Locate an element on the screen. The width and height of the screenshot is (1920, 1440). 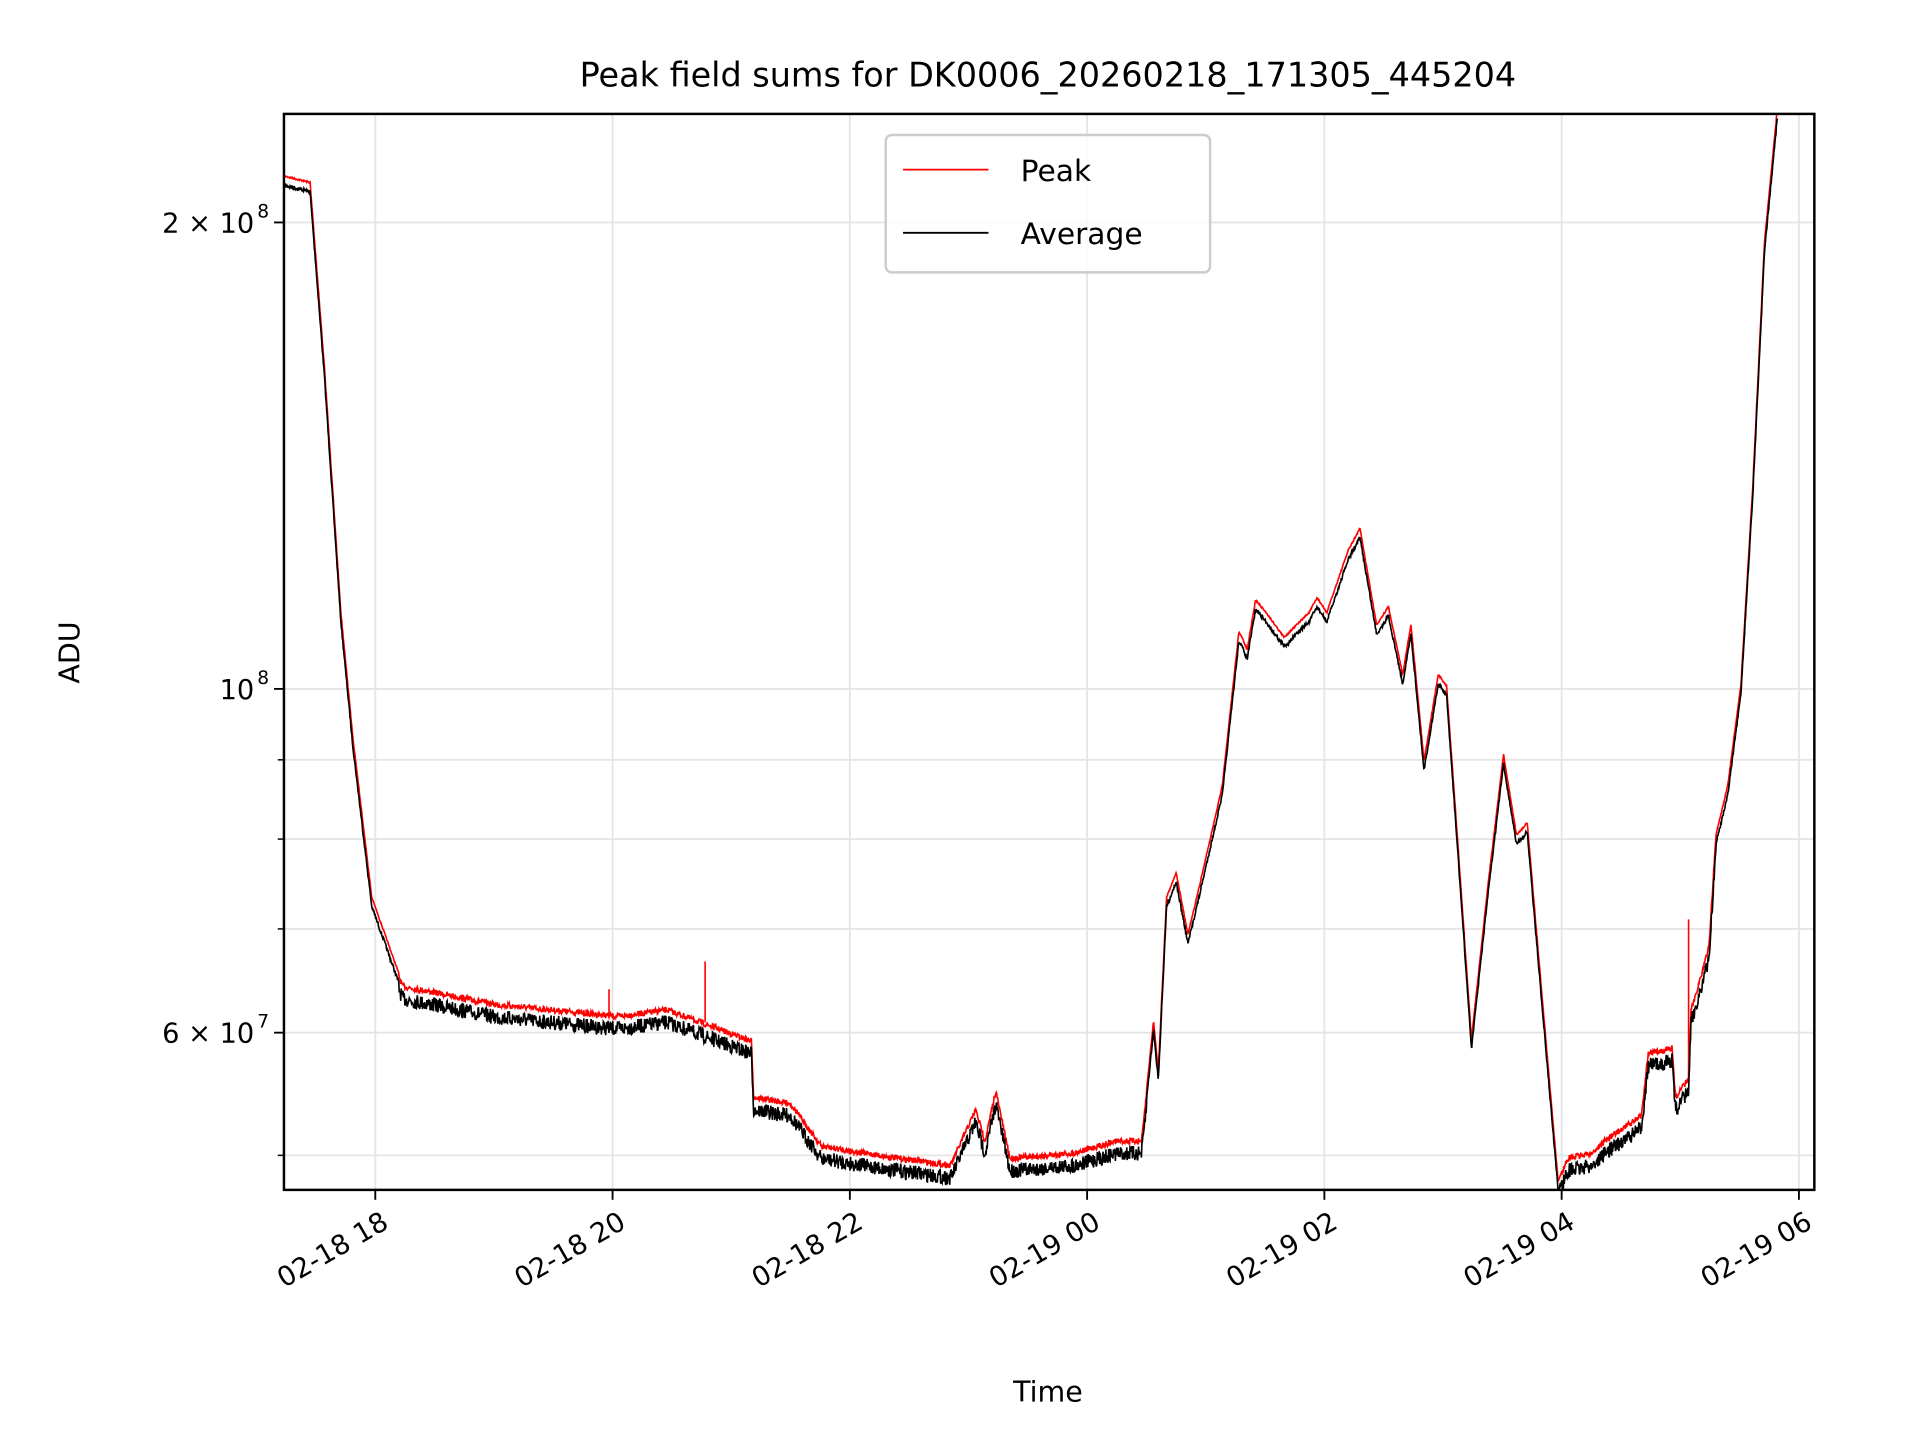
y-tick-label: 6 × 10 is located at coordinates (208, 1034).